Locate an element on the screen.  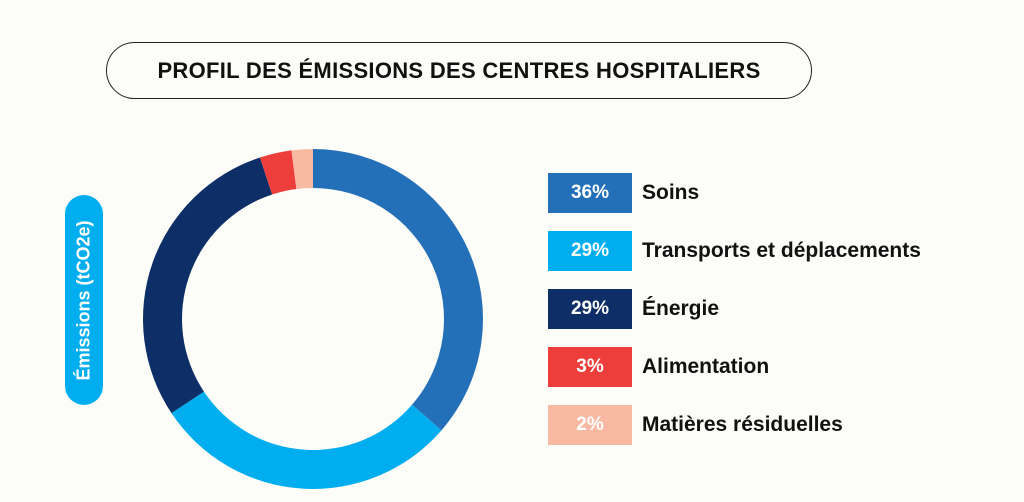
legend-item-alimentation: 3% Alimentation is located at coordinates (658, 367).